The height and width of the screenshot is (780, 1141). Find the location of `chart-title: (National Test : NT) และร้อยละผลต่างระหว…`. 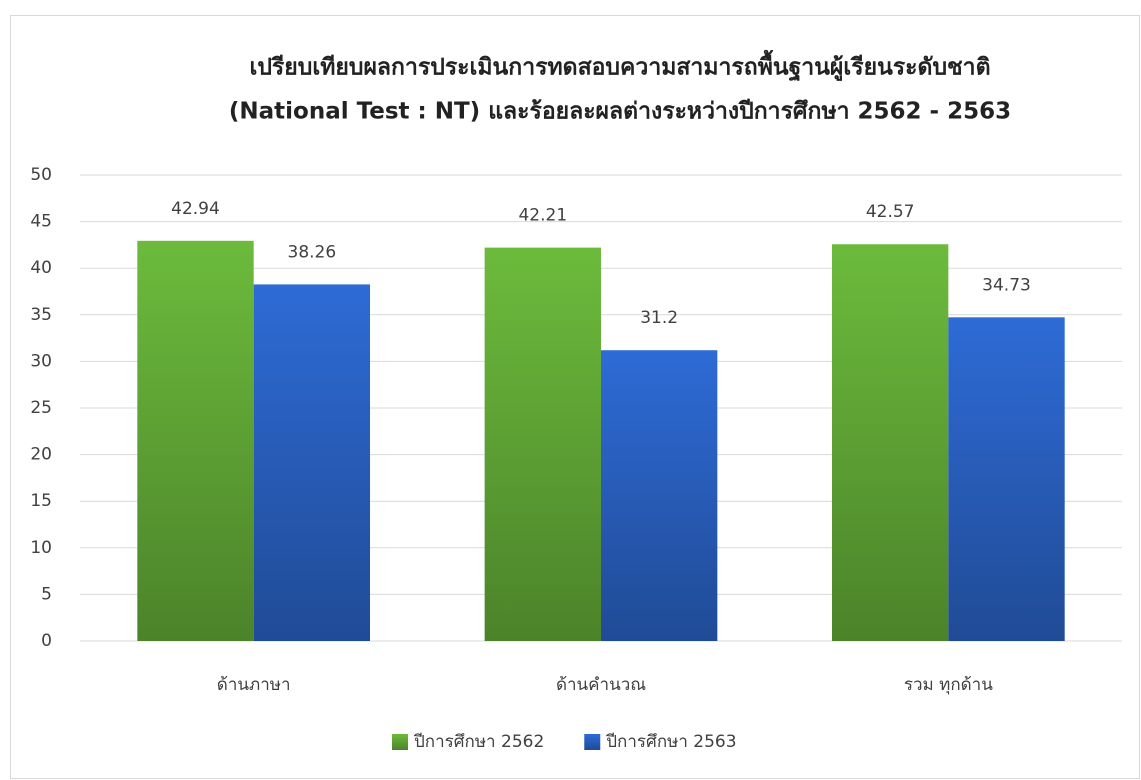

chart-title: (National Test : NT) และร้อยละผลต่างระหว… is located at coordinates (620, 112).